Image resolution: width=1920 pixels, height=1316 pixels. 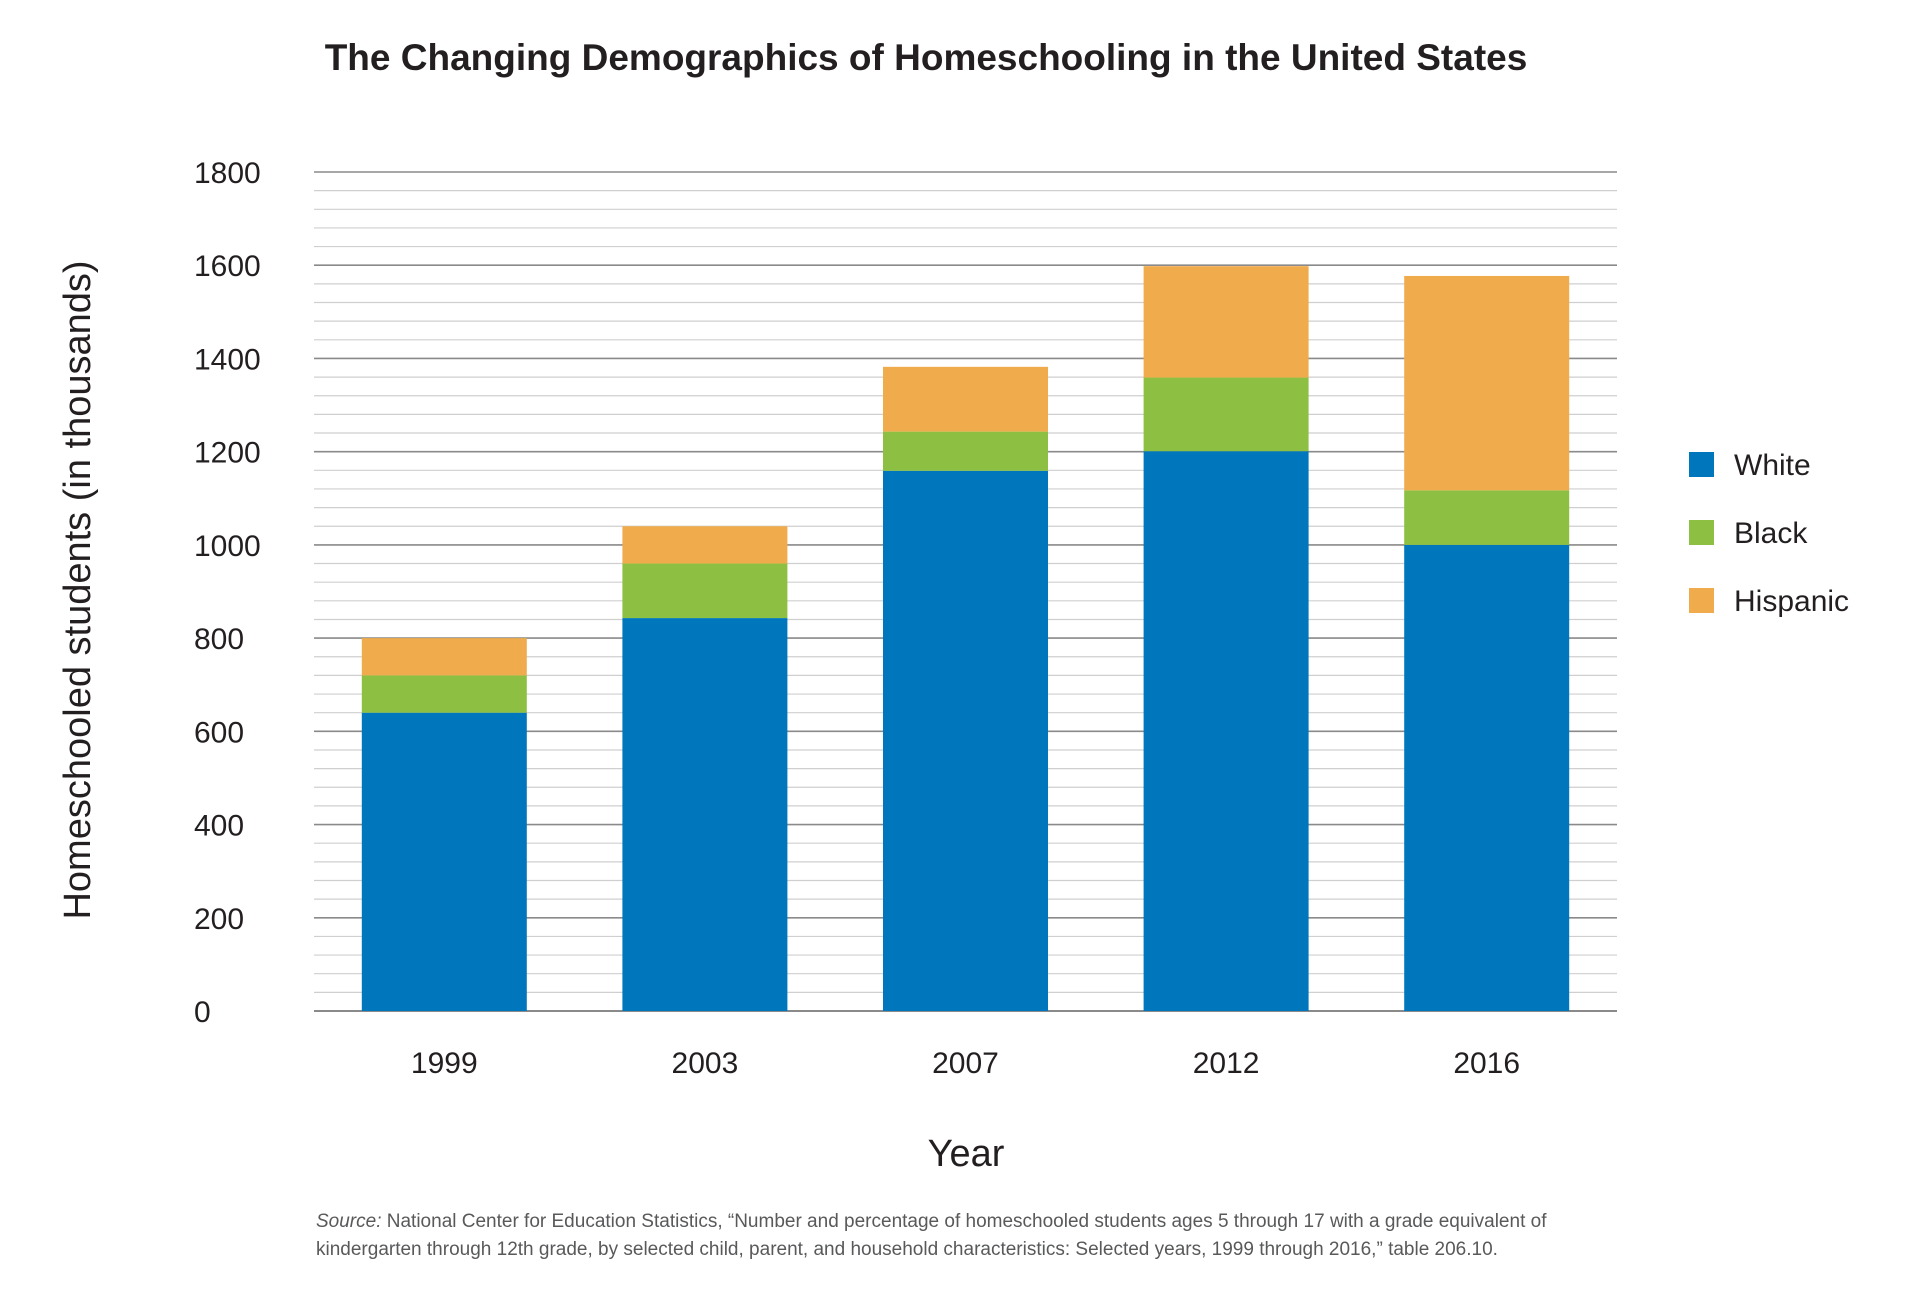 What do you see at coordinates (1486, 1063) in the screenshot?
I see `x-tick-label: 2016` at bounding box center [1486, 1063].